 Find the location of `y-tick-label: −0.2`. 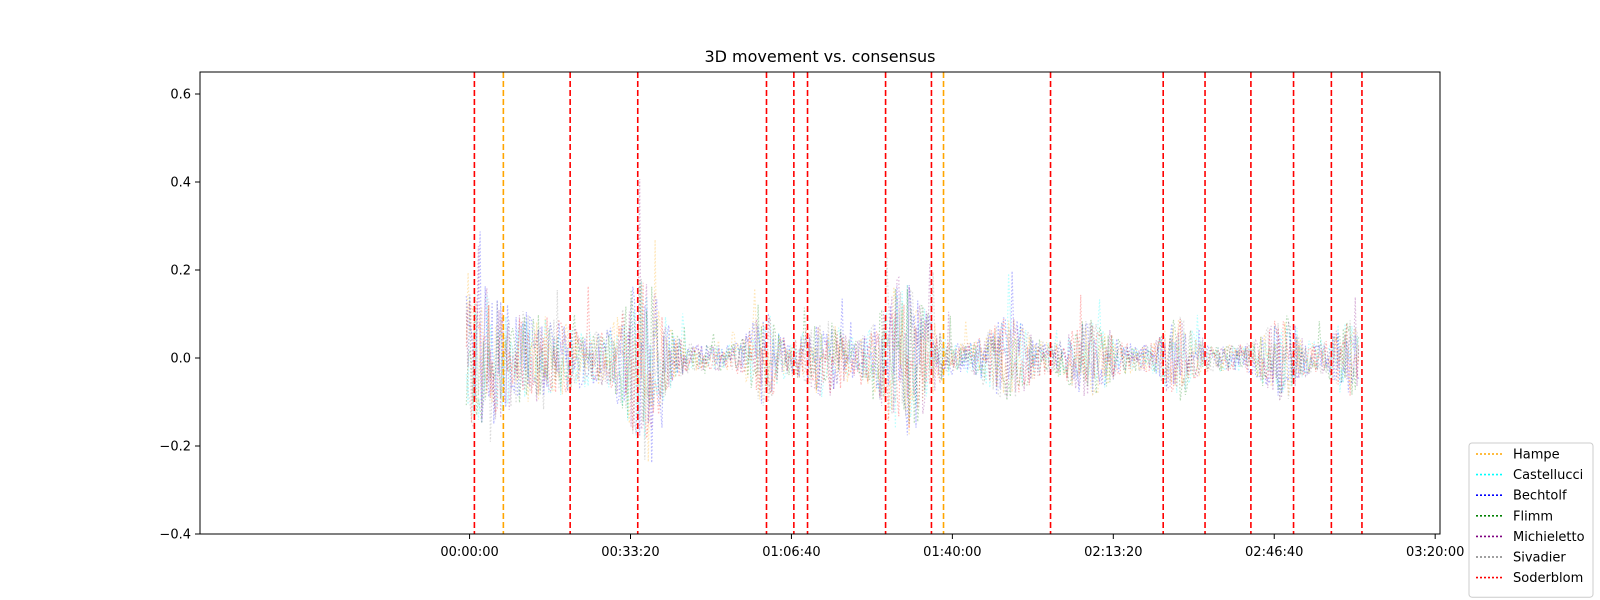

y-tick-label: −0.2 is located at coordinates (175, 447).